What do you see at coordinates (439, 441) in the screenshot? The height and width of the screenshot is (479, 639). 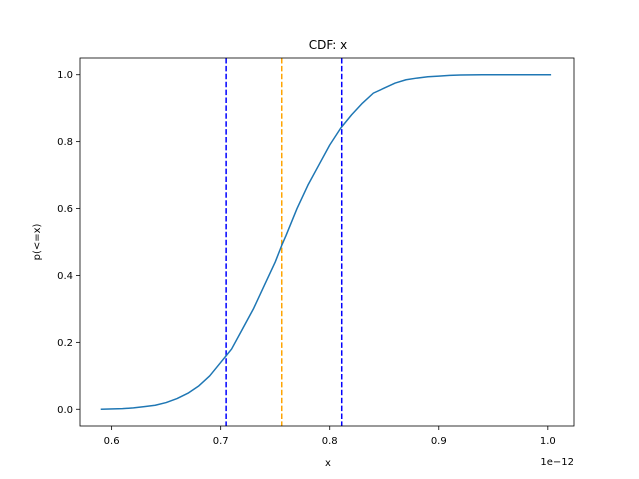 I see `x-tick-label: 0.9` at bounding box center [439, 441].